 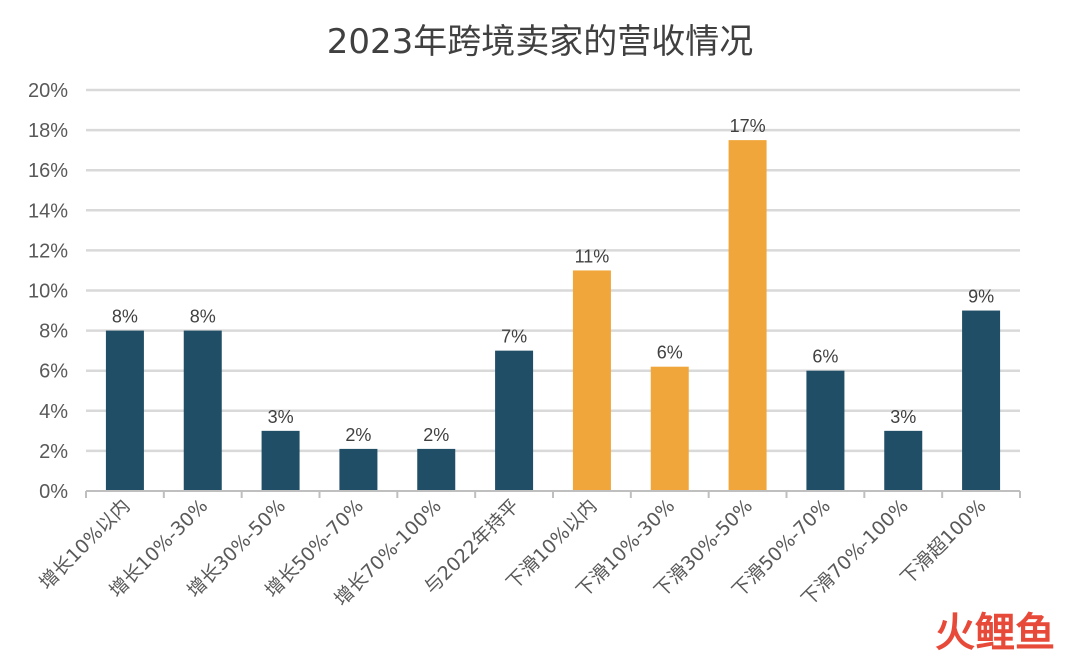 I want to click on data-label: 11%, so click(x=592, y=256).